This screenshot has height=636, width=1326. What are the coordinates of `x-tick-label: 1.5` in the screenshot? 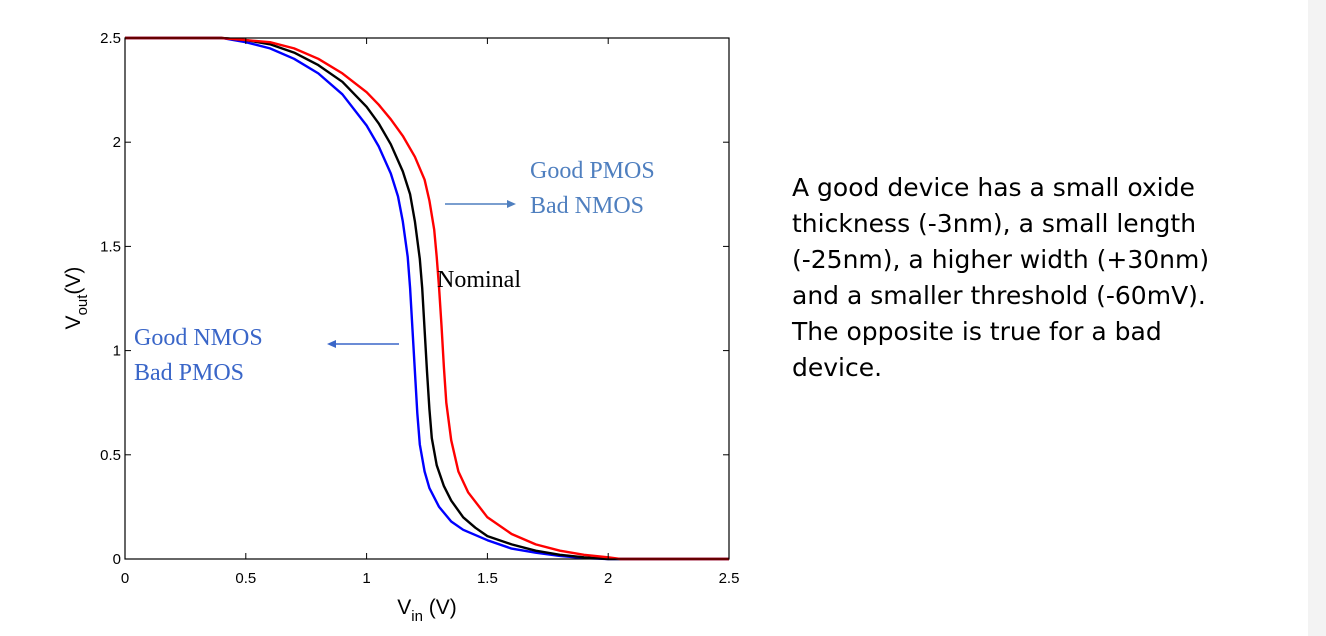 It's located at (487, 578).